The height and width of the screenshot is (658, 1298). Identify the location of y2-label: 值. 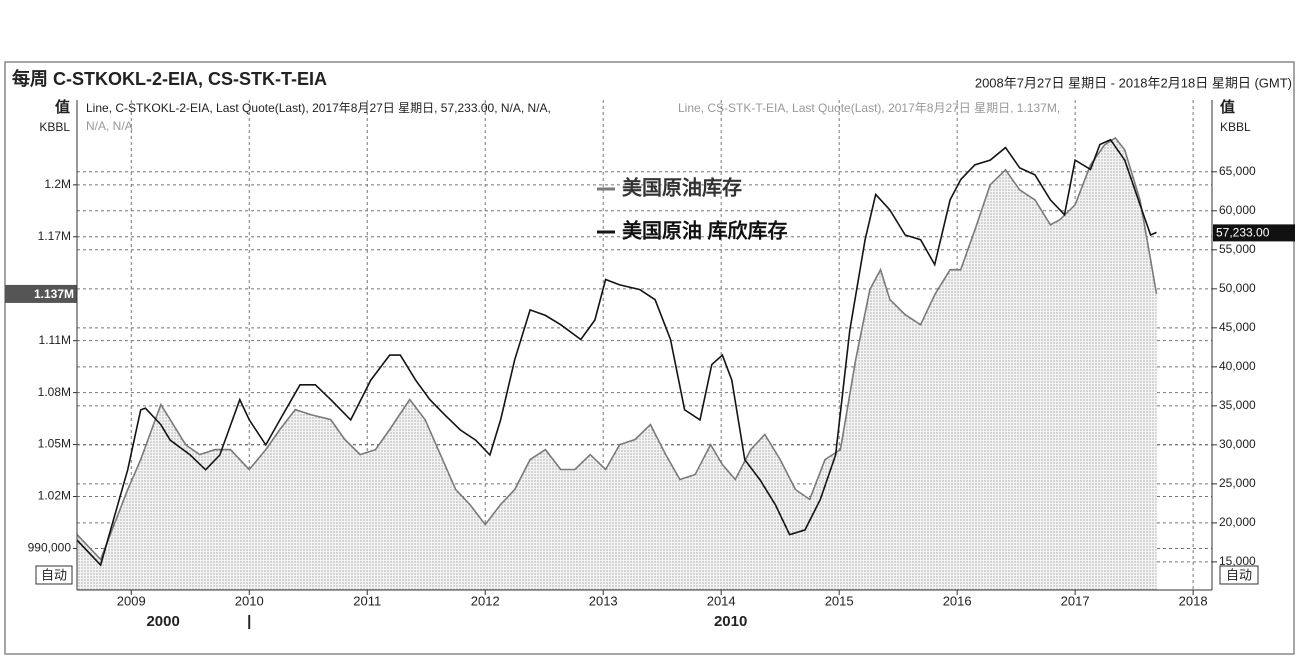
(1227, 107).